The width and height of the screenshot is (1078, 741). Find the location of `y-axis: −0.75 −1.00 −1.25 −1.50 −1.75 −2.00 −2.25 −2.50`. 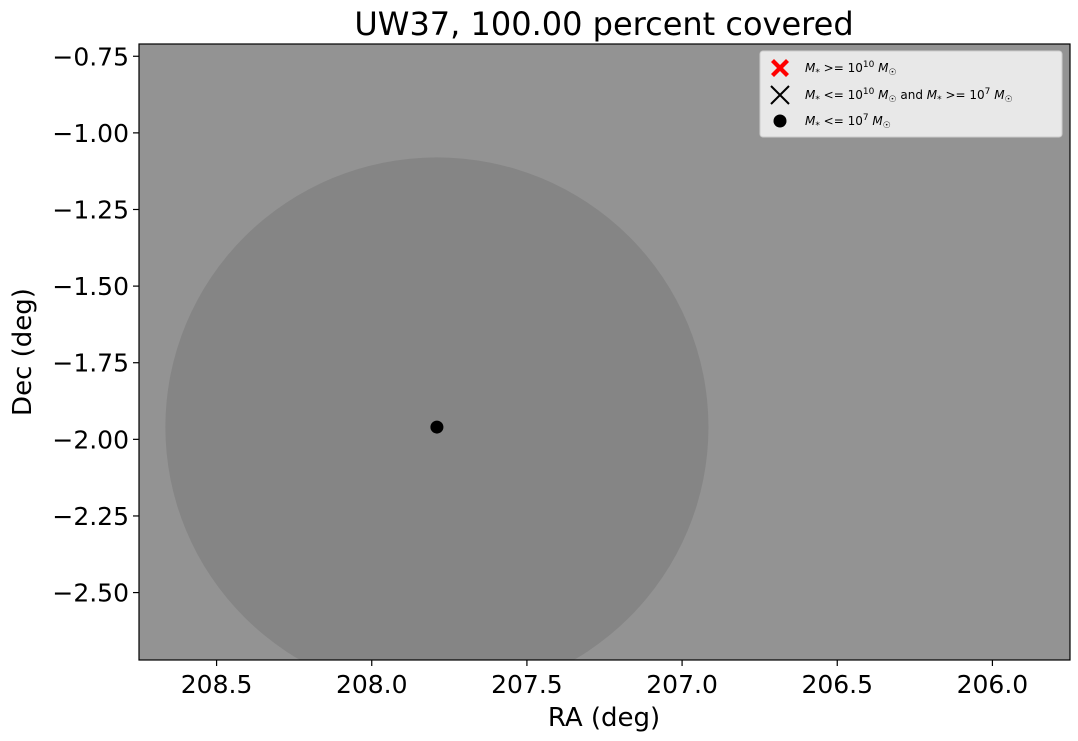

y-axis: −0.75 −1.00 −1.25 −1.50 −1.75 −2.00 −2.25 −2.50 is located at coordinates (95, 325).